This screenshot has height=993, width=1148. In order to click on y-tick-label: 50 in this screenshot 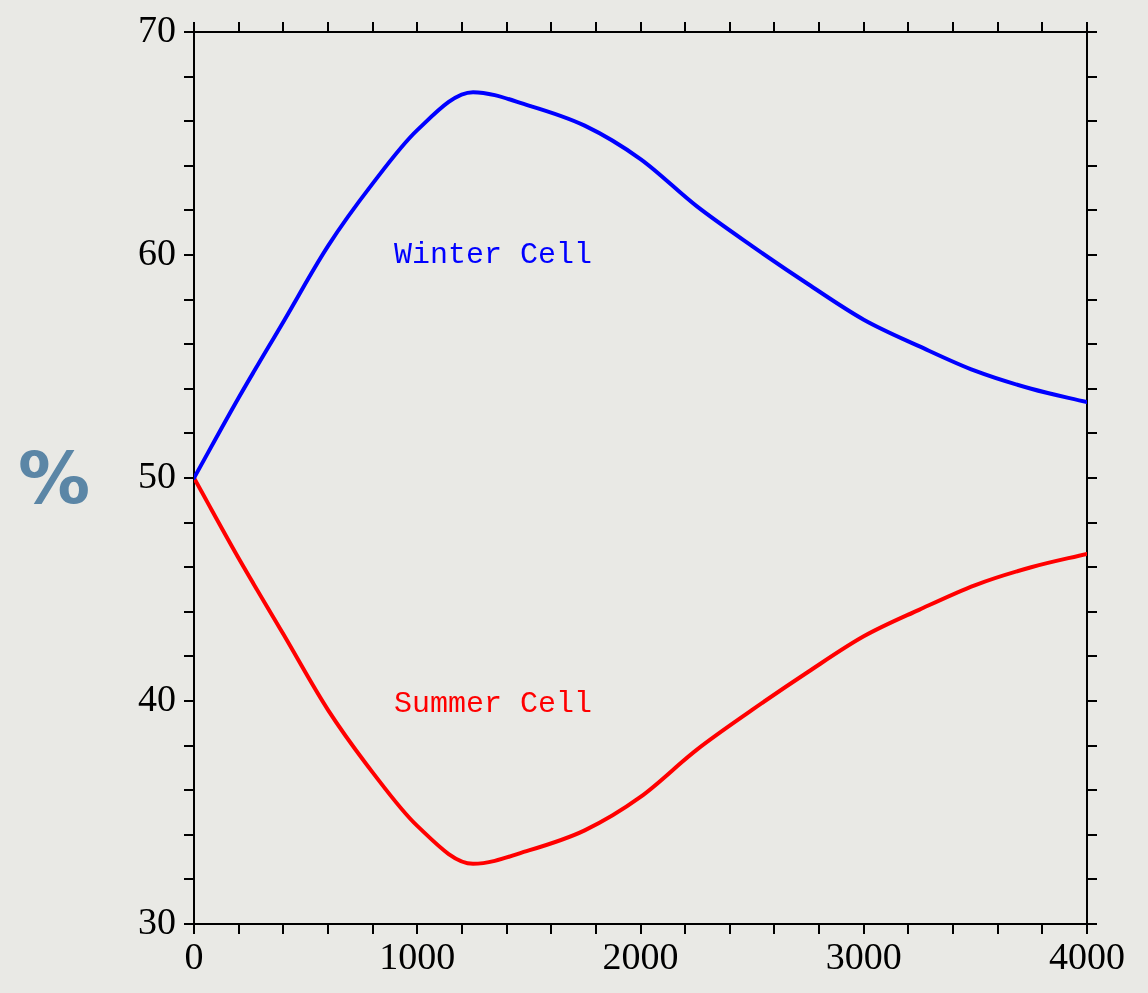, I will do `click(157, 474)`.